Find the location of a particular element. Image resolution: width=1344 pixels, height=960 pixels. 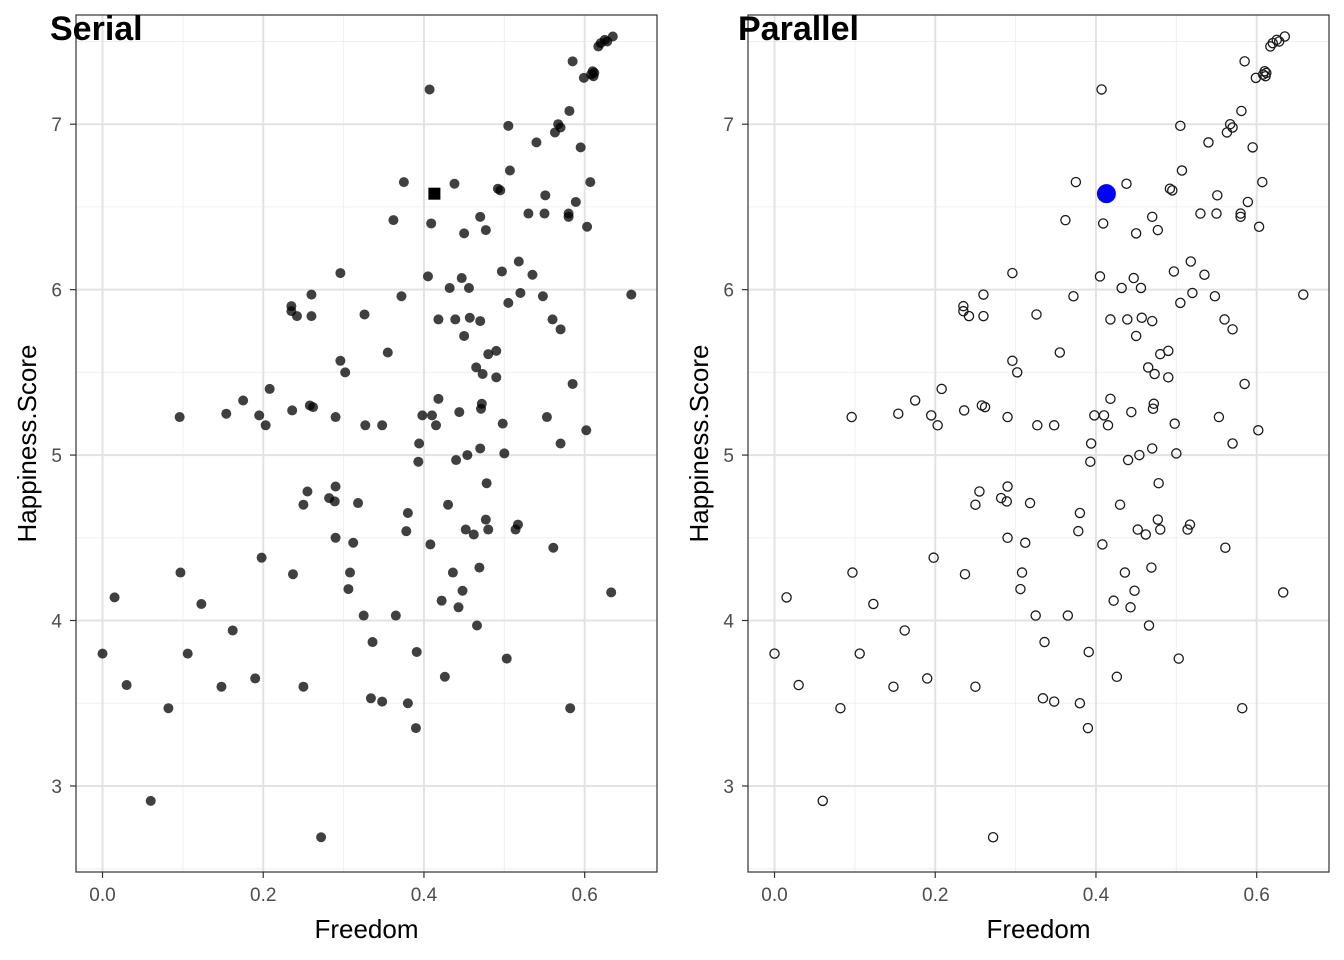

highlight-point is located at coordinates (1106, 194).